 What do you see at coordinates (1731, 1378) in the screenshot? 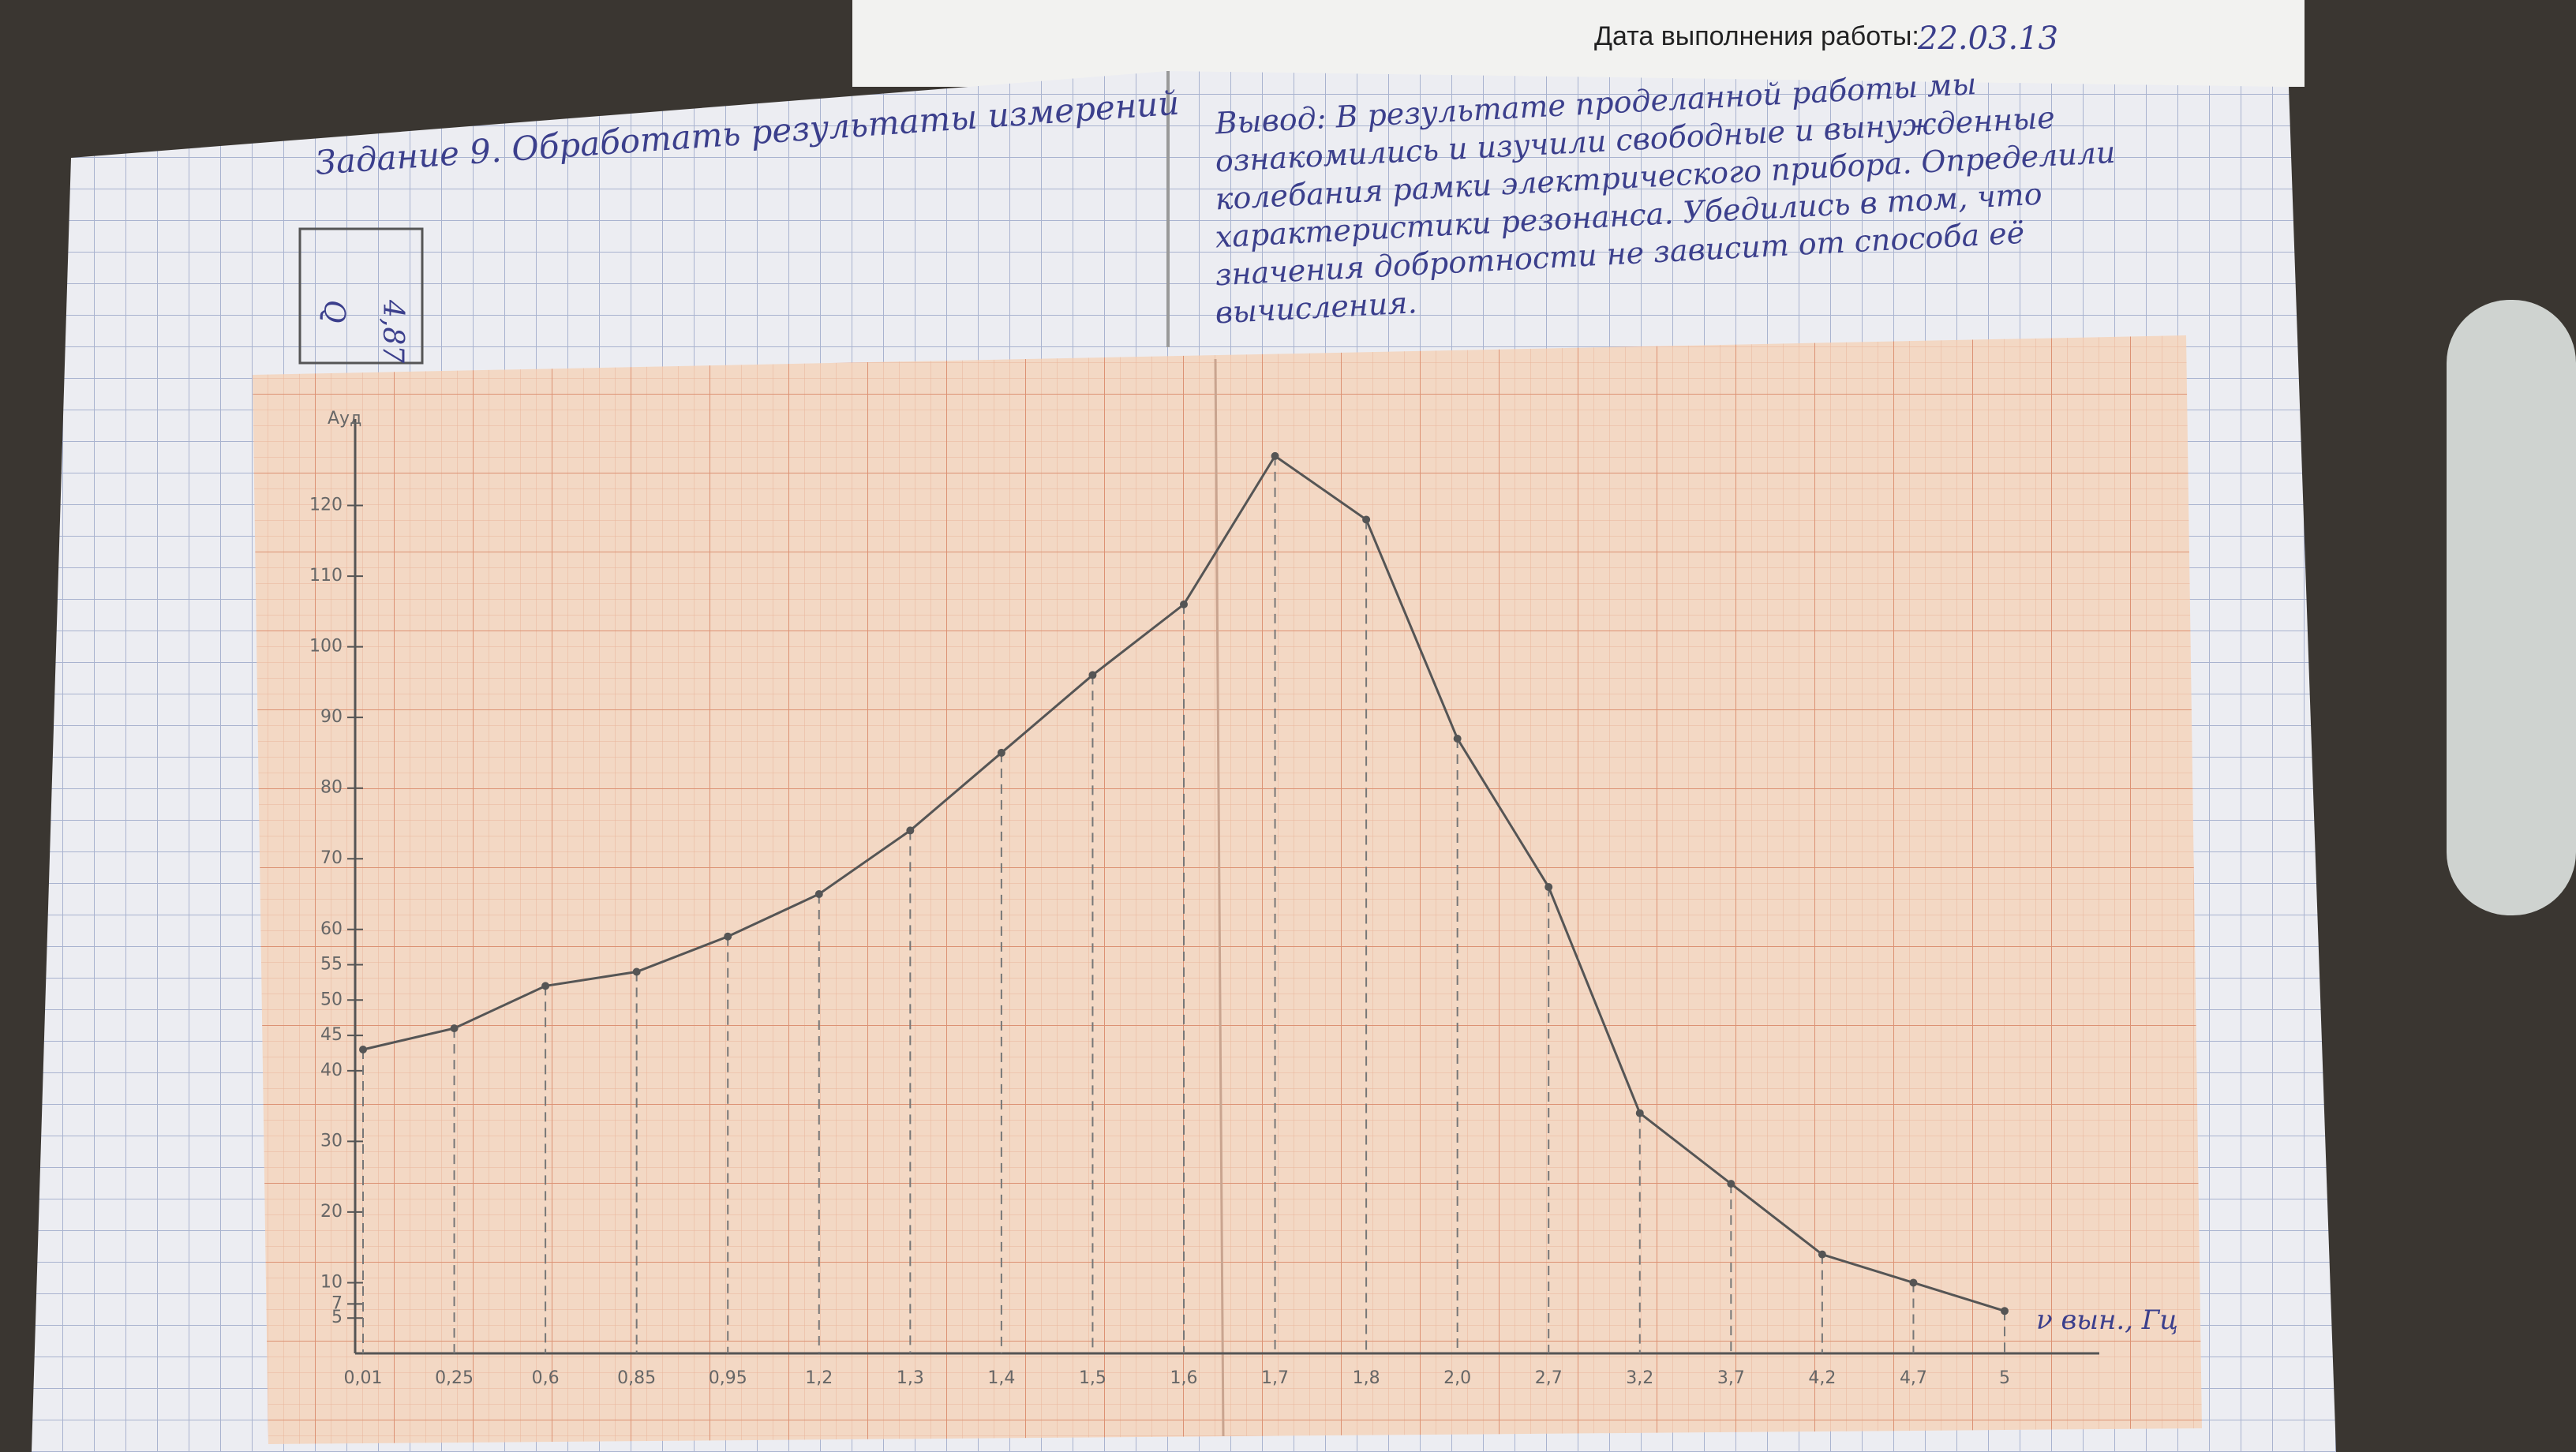
I see `x-tick-label: 3,7` at bounding box center [1731, 1378].